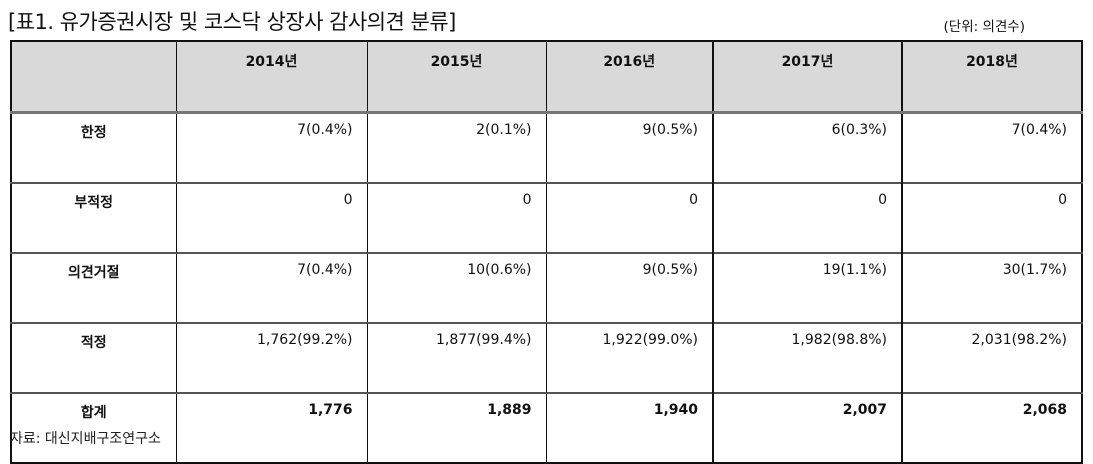 This screenshot has height=464, width=1093. What do you see at coordinates (93, 147) in the screenshot?
I see `row-label: 한정` at bounding box center [93, 147].